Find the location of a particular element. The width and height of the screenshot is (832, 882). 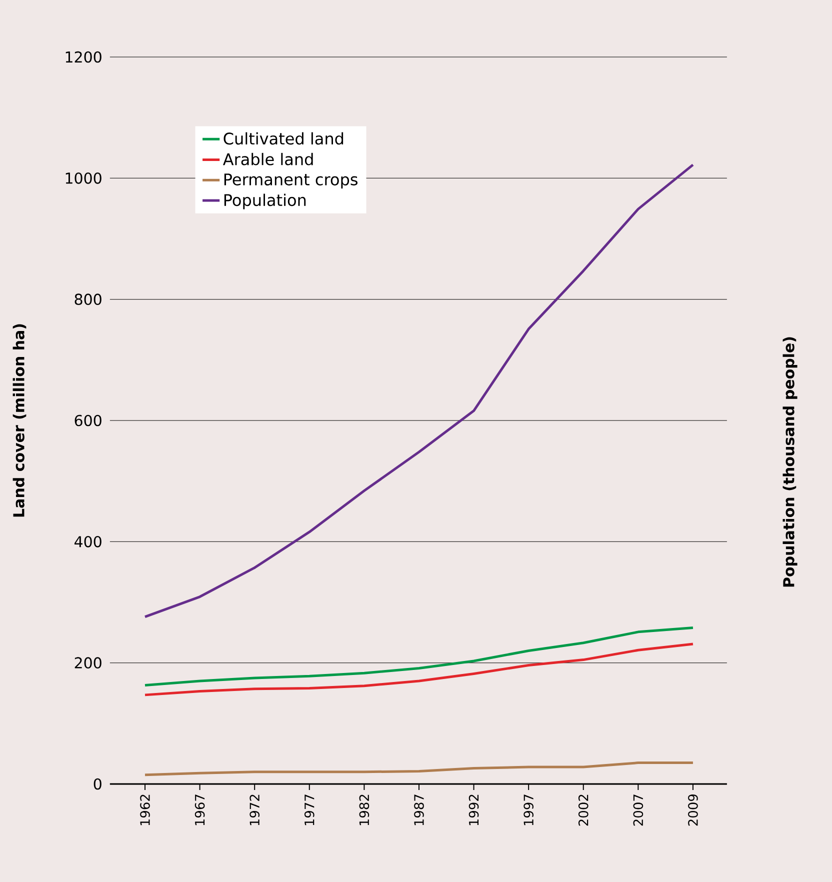

y-tick-label: 1200 is located at coordinates (84, 57).